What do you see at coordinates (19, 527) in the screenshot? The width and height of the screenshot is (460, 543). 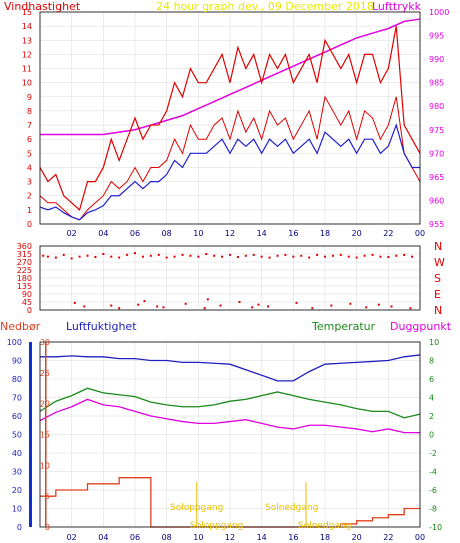 I see `humidity-tick-label: 0` at bounding box center [19, 527].